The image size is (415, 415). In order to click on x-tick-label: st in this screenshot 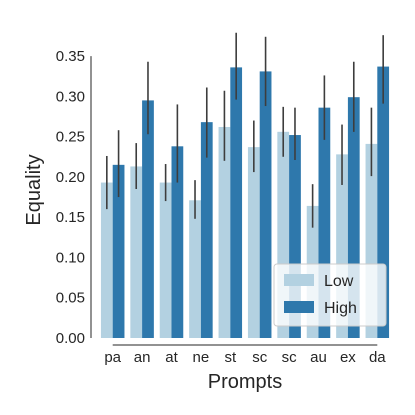, I will do `click(230, 357)`.